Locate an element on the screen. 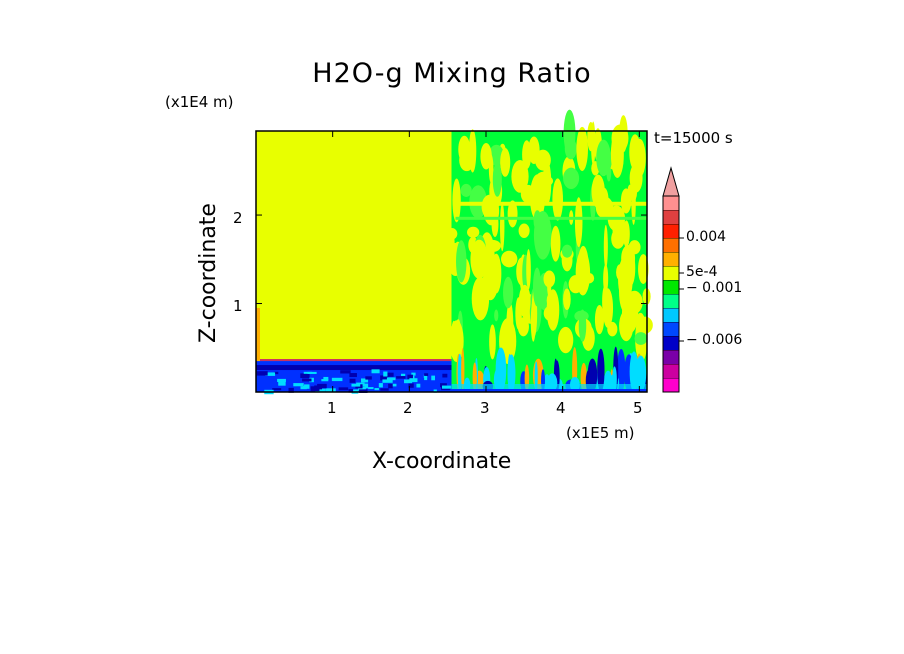  heatmap-surface-edge is located at coordinates (549, 390).